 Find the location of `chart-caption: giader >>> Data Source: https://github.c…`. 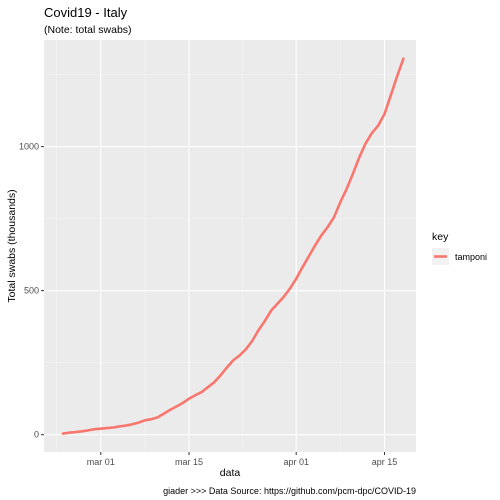

chart-caption: giader >>> Data Source: https://github.c… is located at coordinates (289, 491).